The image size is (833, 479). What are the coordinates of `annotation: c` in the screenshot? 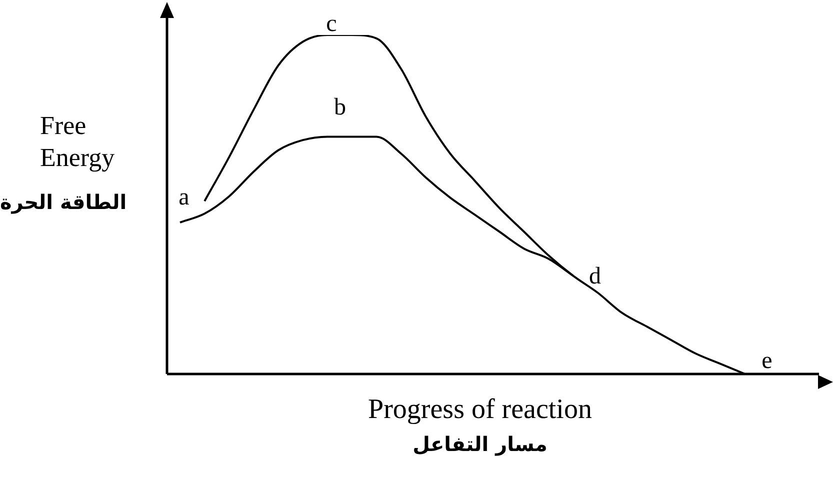 It's located at (331, 24).